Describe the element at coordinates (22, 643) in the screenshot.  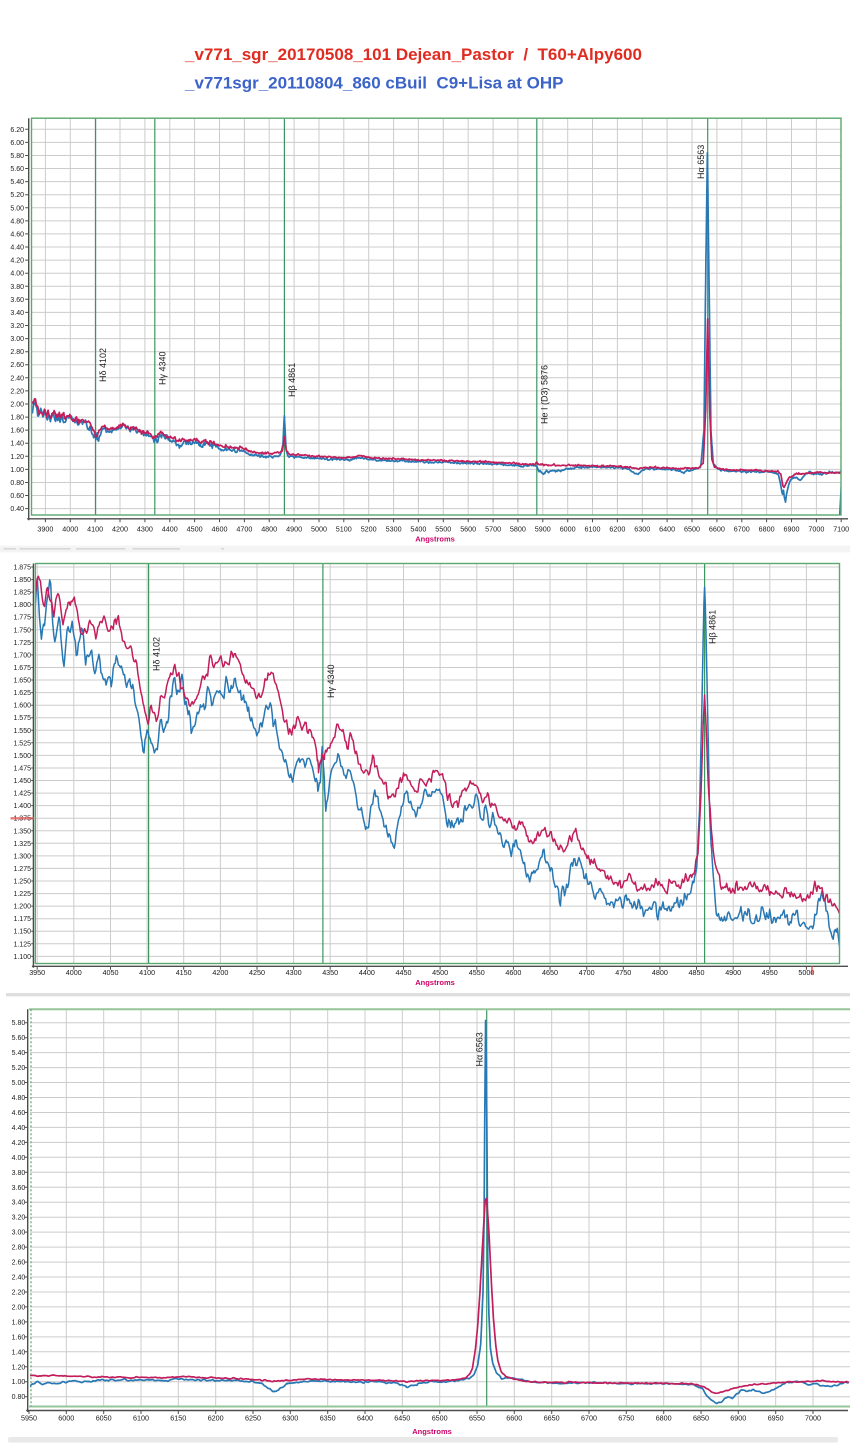
I see `svg-text: 1.725` at that location.